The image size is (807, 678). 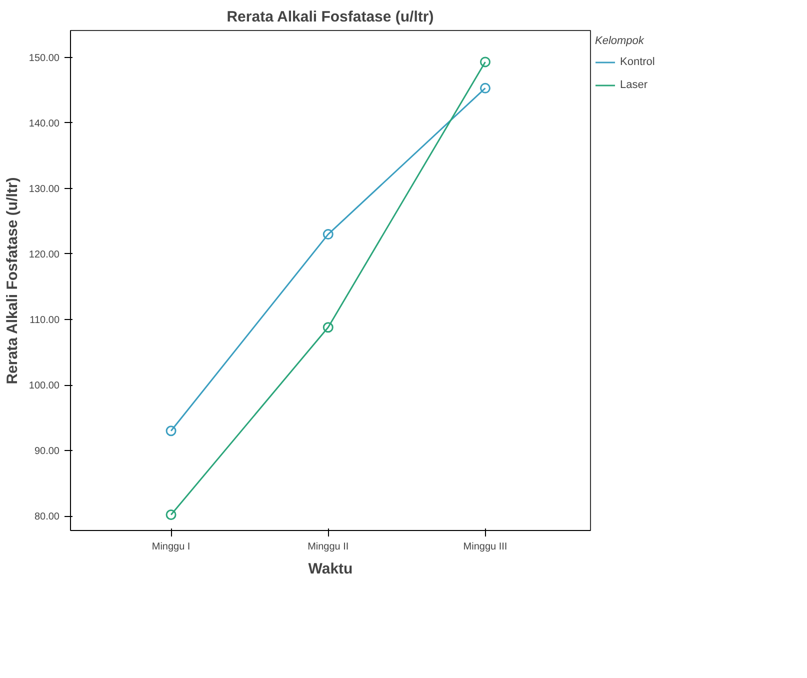 I want to click on x-tick-label: Minggu II, so click(x=328, y=547).